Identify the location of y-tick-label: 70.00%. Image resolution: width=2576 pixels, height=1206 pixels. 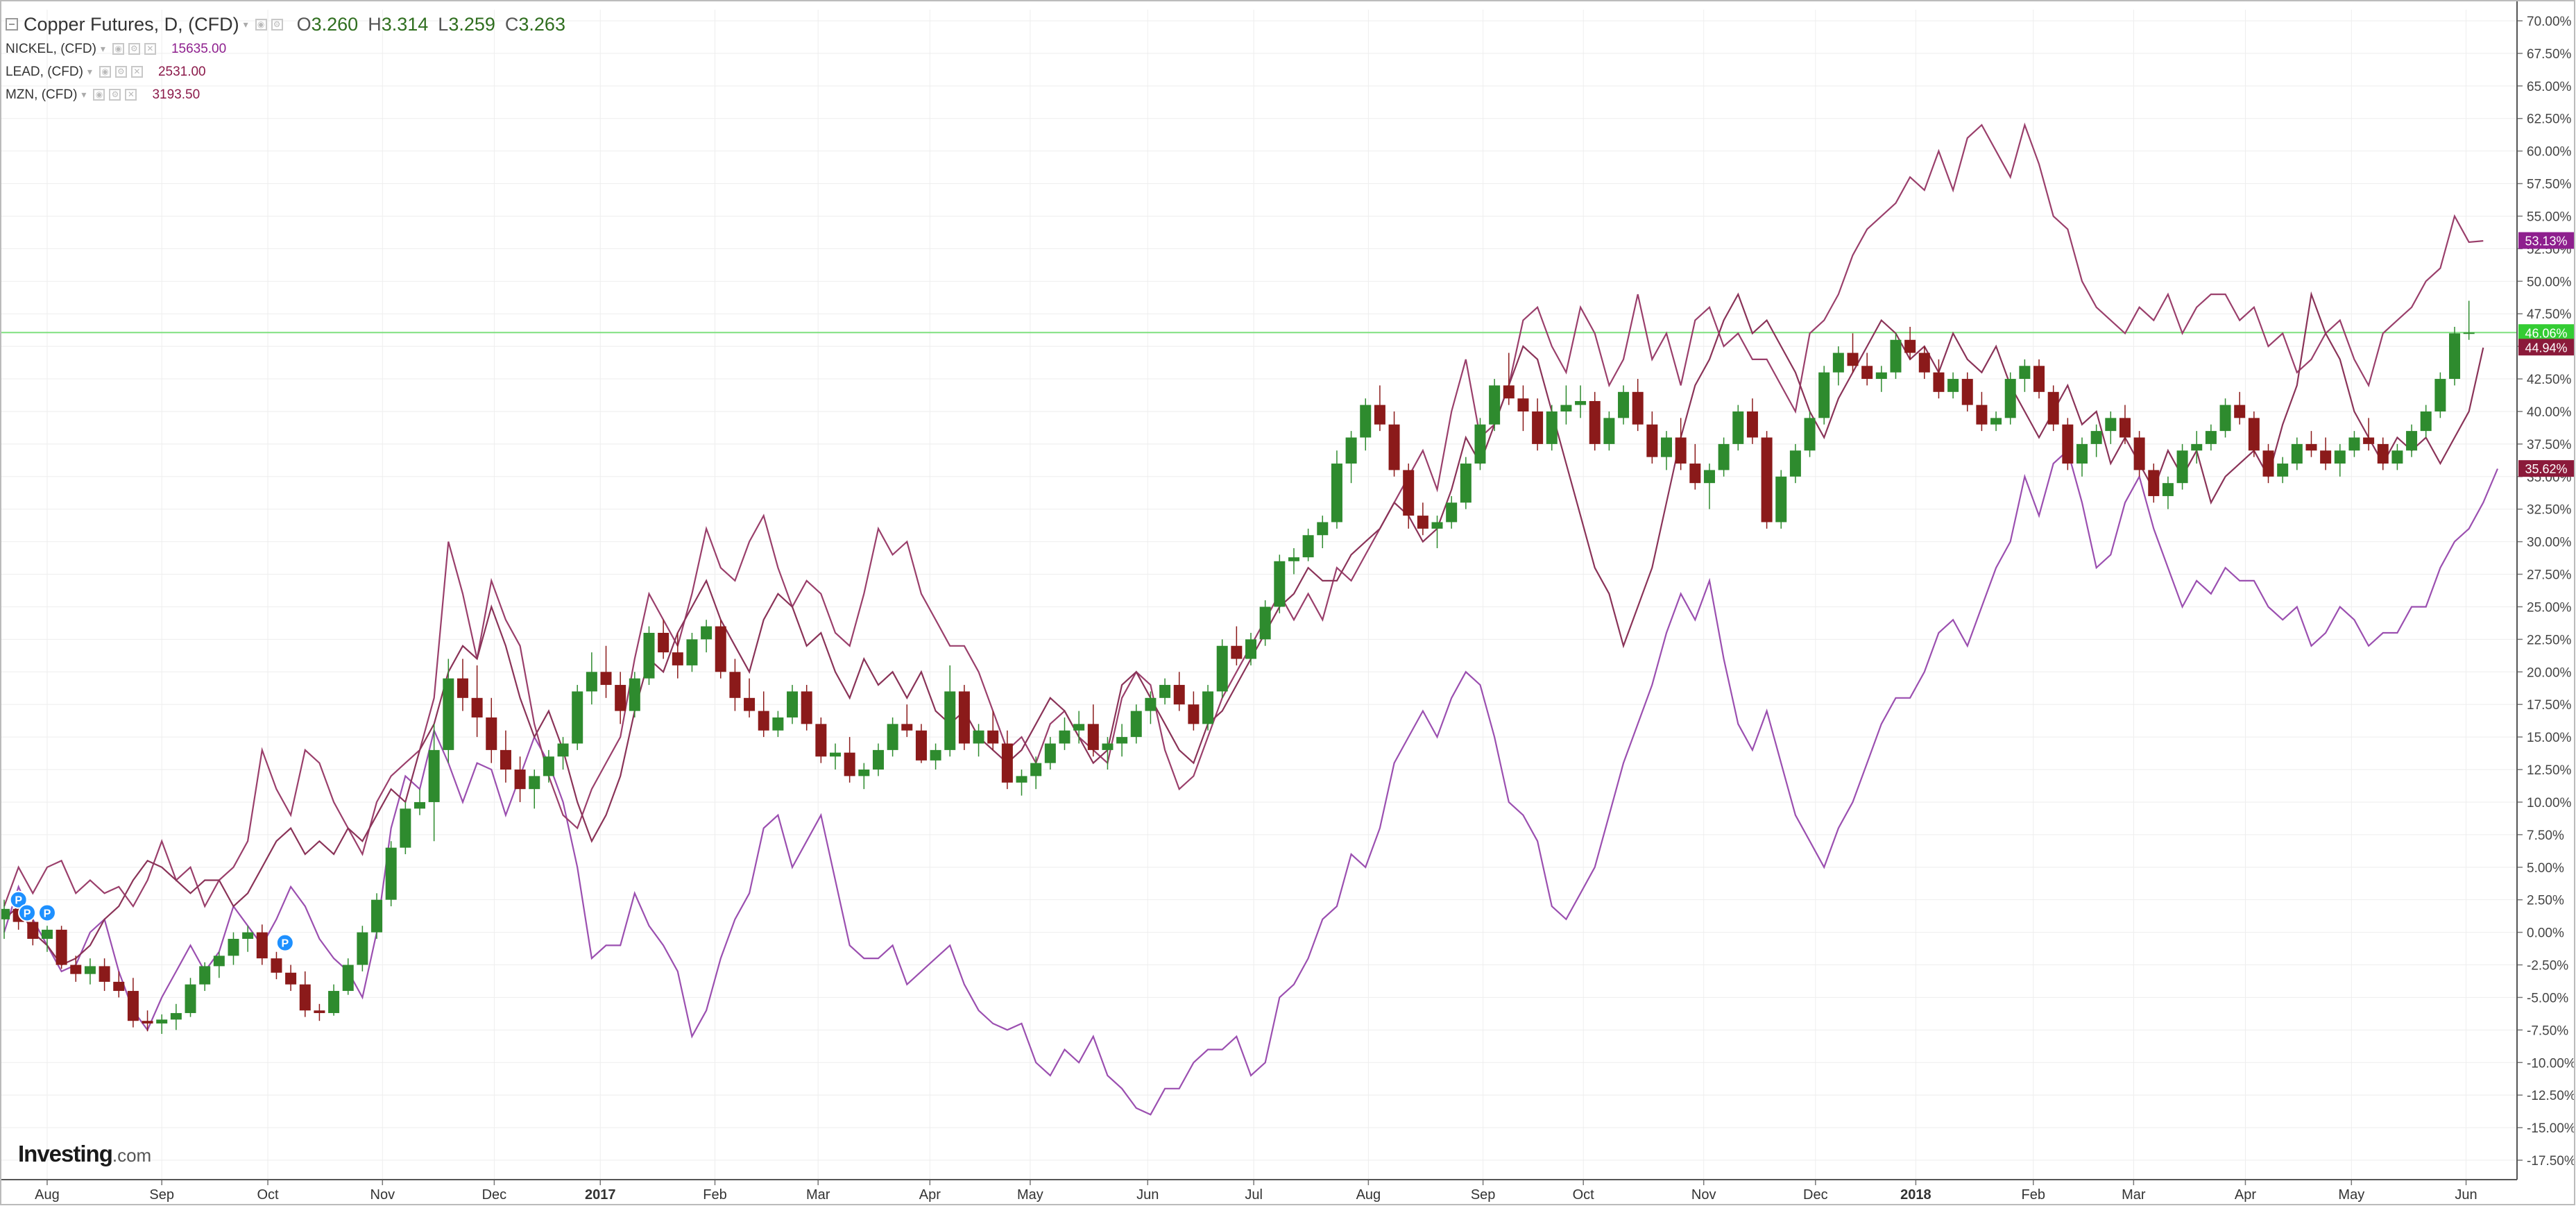
(2549, 22).